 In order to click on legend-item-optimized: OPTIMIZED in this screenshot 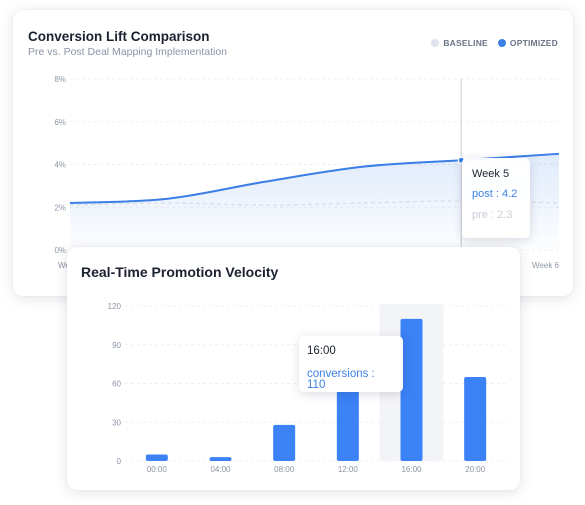, I will do `click(527, 43)`.